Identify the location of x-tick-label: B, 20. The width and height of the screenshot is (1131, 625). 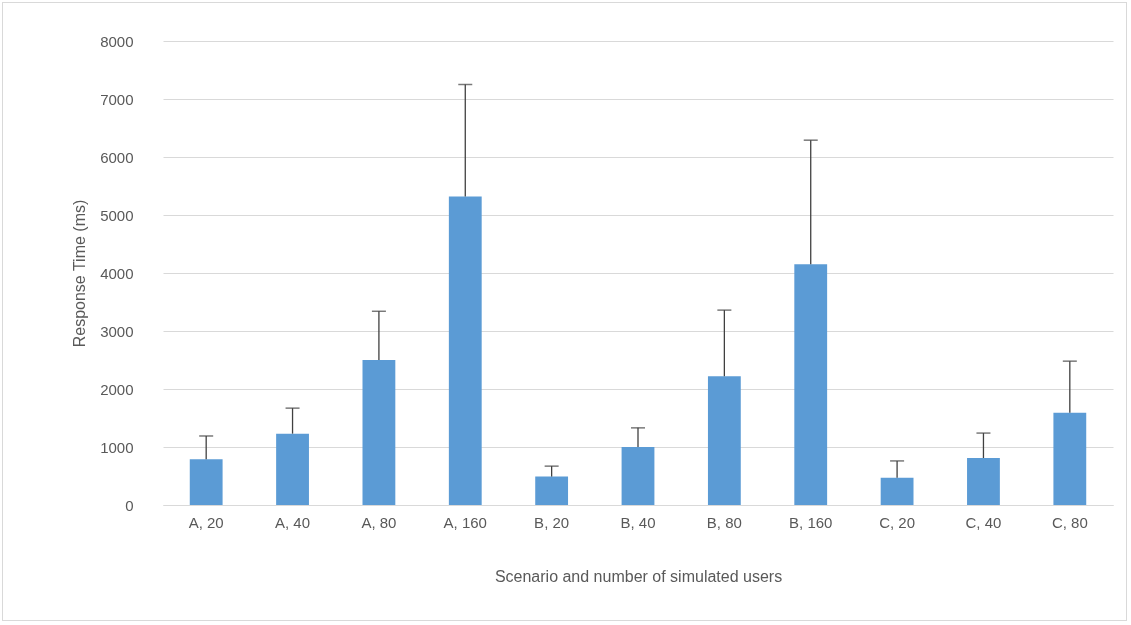
(552, 522).